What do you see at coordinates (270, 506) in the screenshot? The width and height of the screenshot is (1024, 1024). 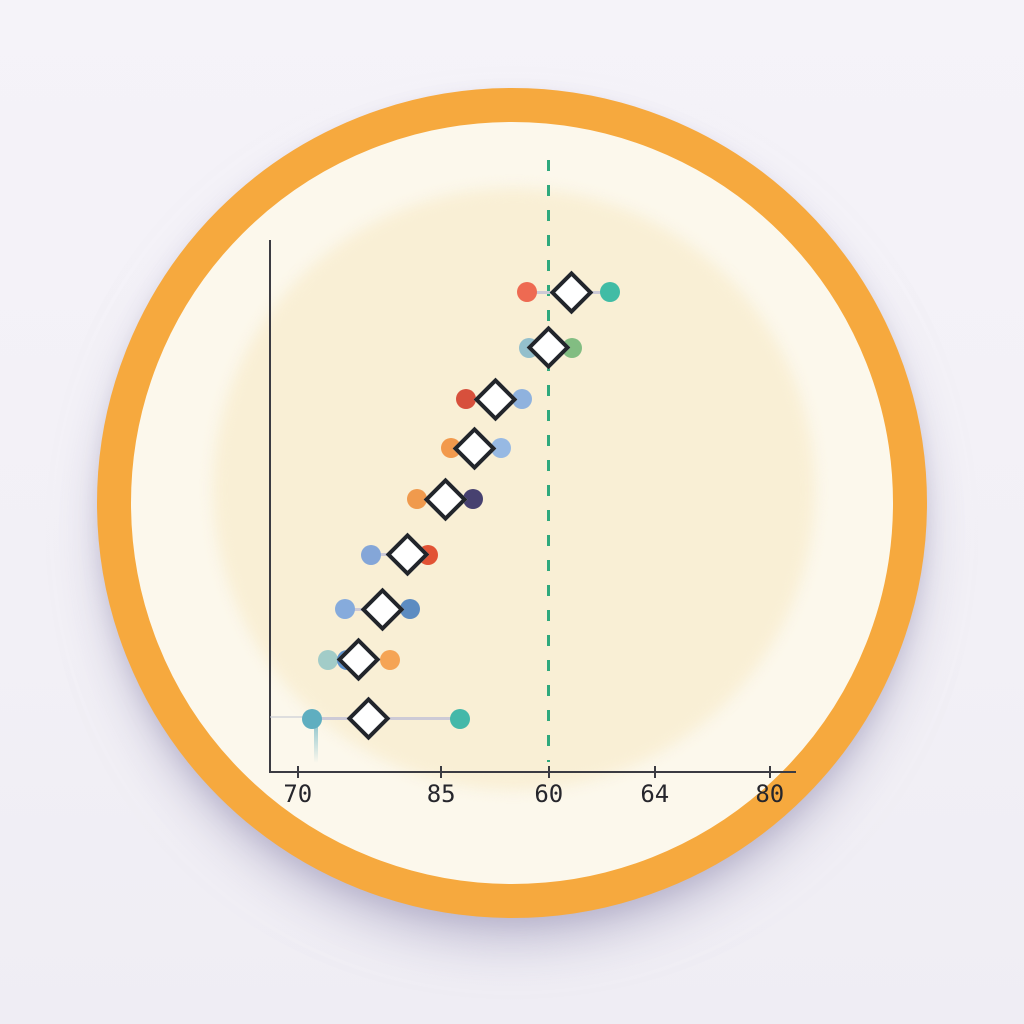 I see `y-axis-line` at bounding box center [270, 506].